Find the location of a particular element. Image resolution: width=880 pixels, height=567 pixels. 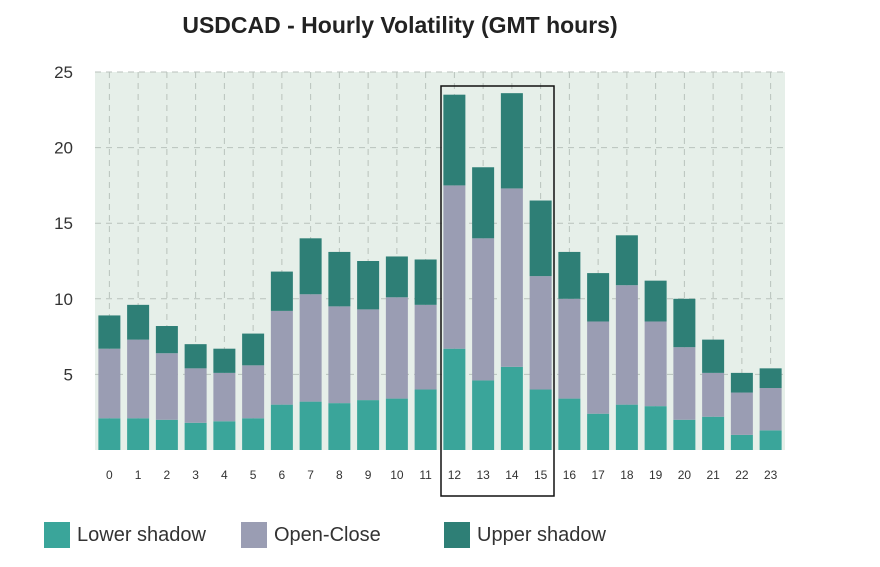

x-tick-label: 12 is located at coordinates (455, 475).